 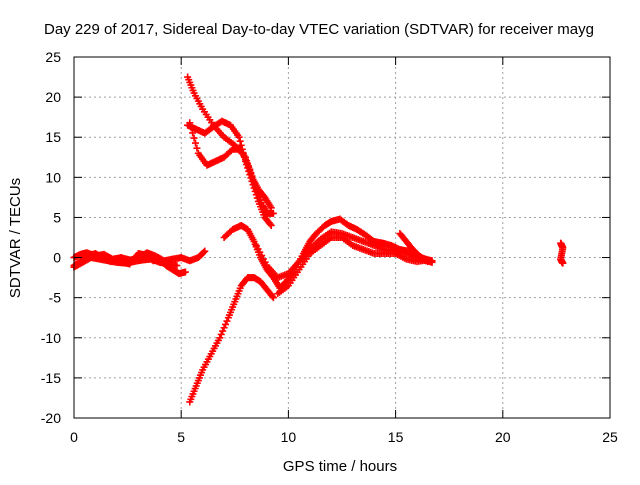 I want to click on y-tick-label: 15, so click(x=53, y=137).